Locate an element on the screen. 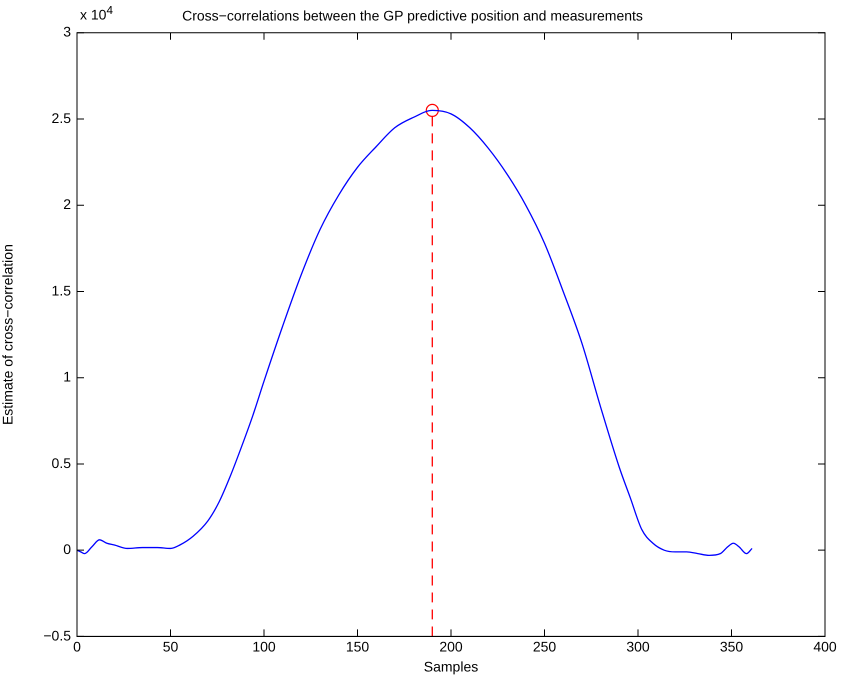  y-tick-label: 1 is located at coordinates (67, 376).